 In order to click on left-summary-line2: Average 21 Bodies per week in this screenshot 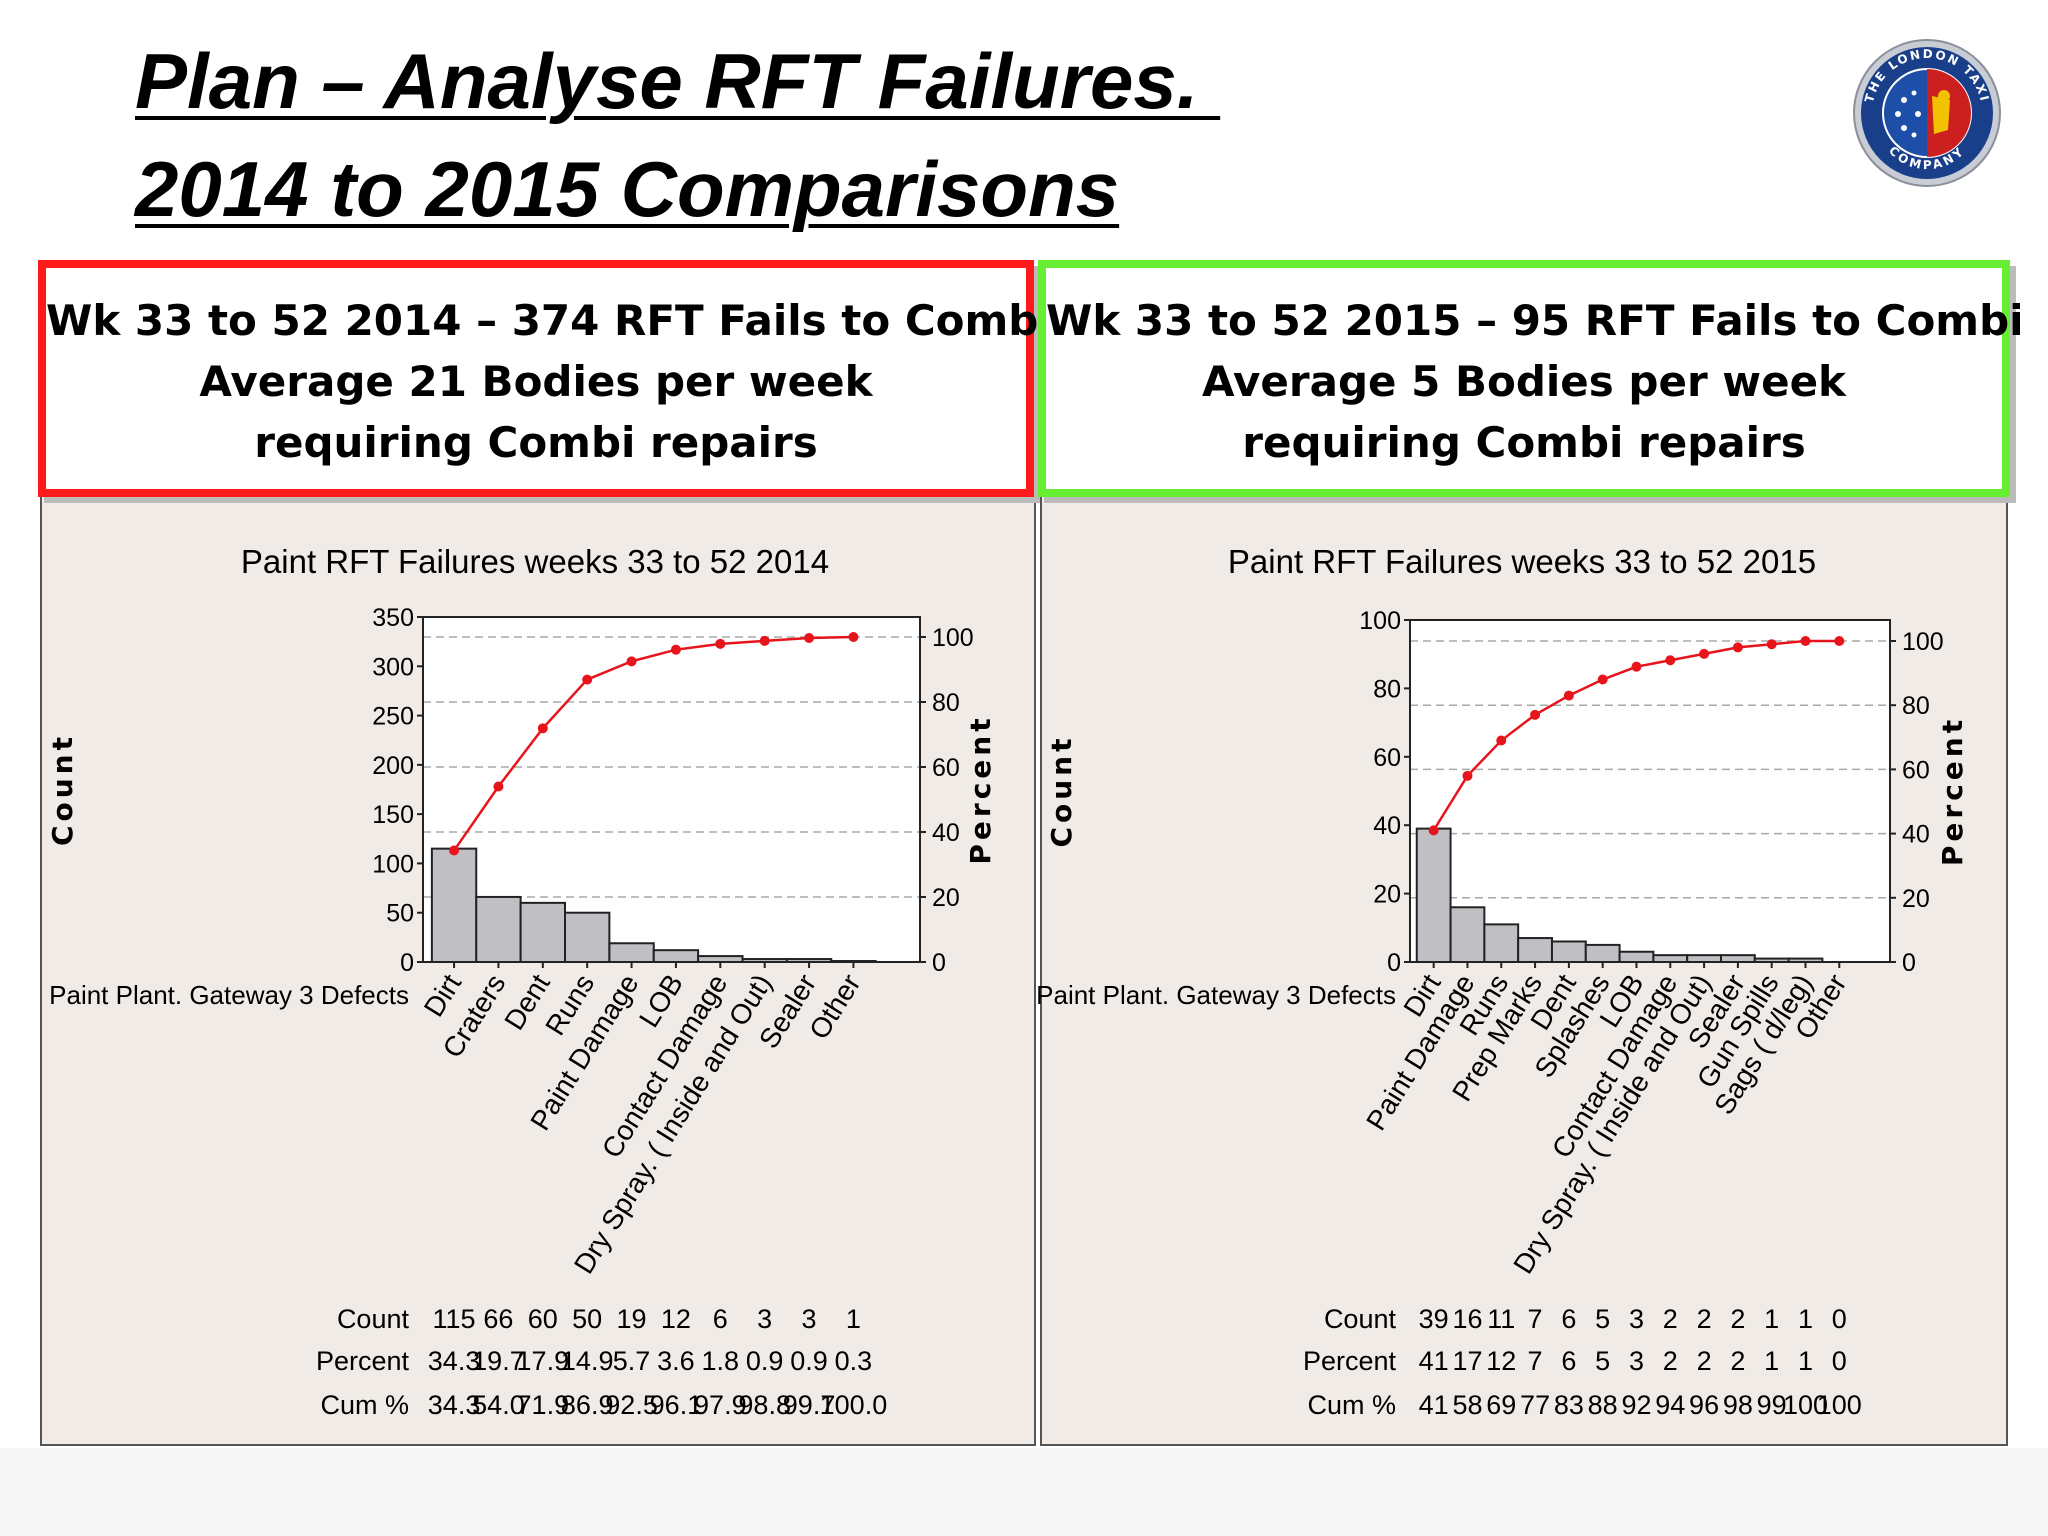, I will do `click(536, 381)`.